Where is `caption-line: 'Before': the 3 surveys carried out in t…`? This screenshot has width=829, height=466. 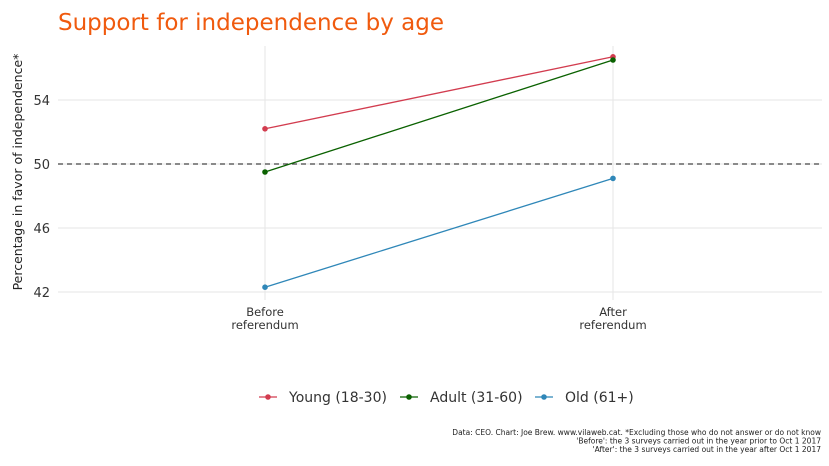
caption-line: 'Before': the 3 surveys carried out in t… is located at coordinates (698, 441).